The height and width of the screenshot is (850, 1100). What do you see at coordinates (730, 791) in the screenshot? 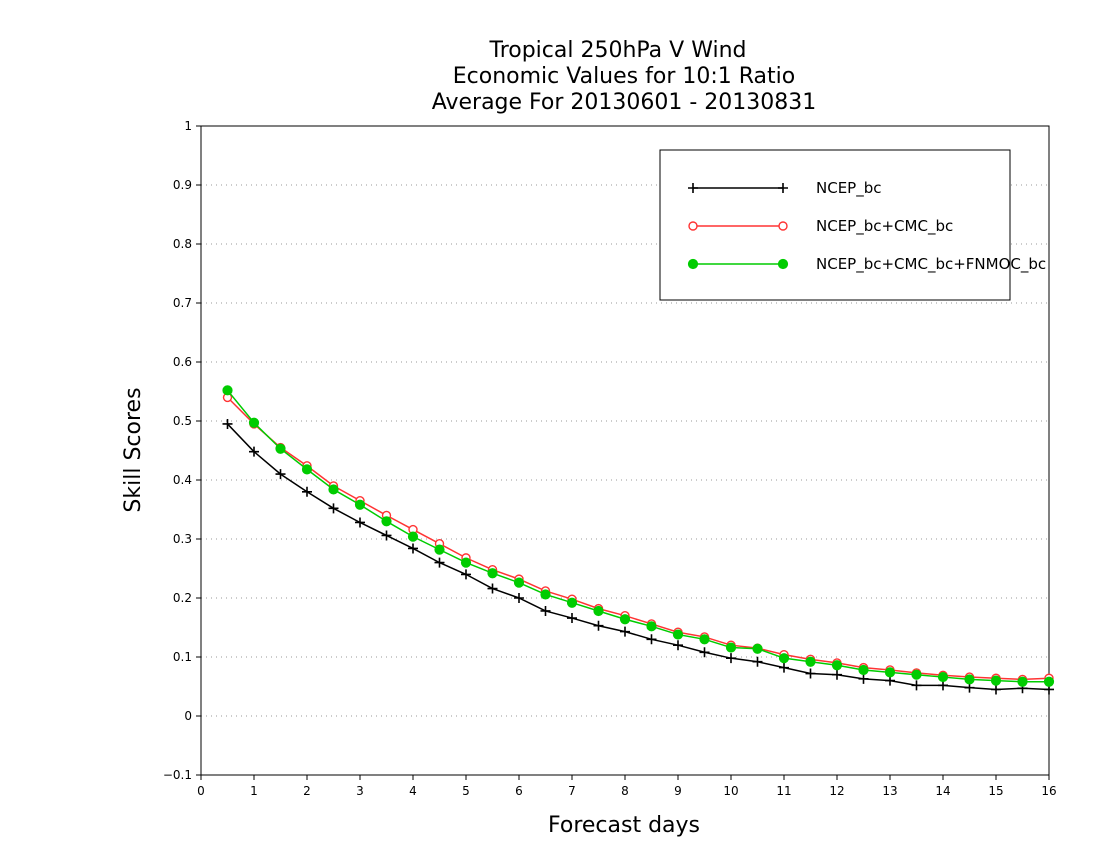
I see `x-tick-label: 10` at bounding box center [730, 791].